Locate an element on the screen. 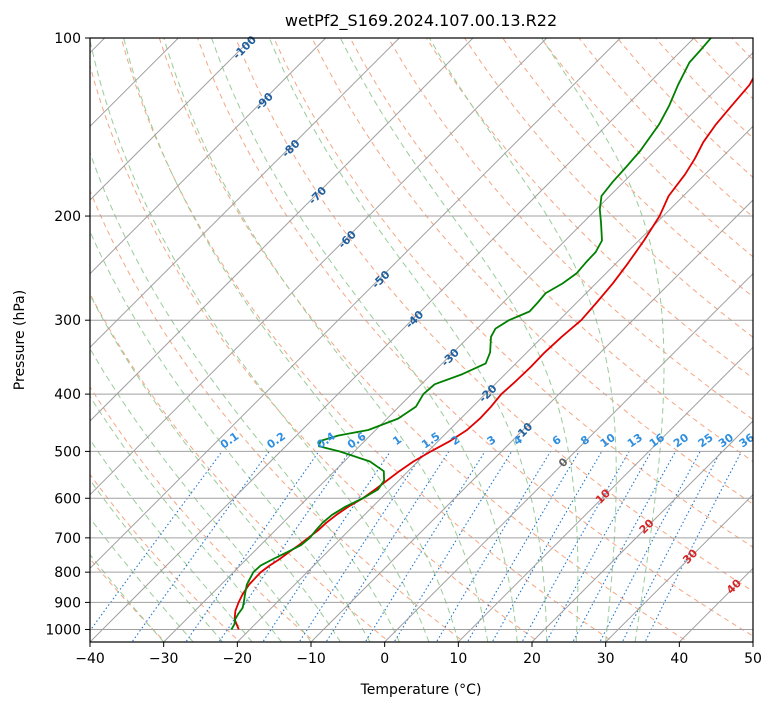 The width and height of the screenshot is (775, 708). y-axis-ticks: 1000 900 800 700 600 500 400 300 200 100 is located at coordinates (67, 334).